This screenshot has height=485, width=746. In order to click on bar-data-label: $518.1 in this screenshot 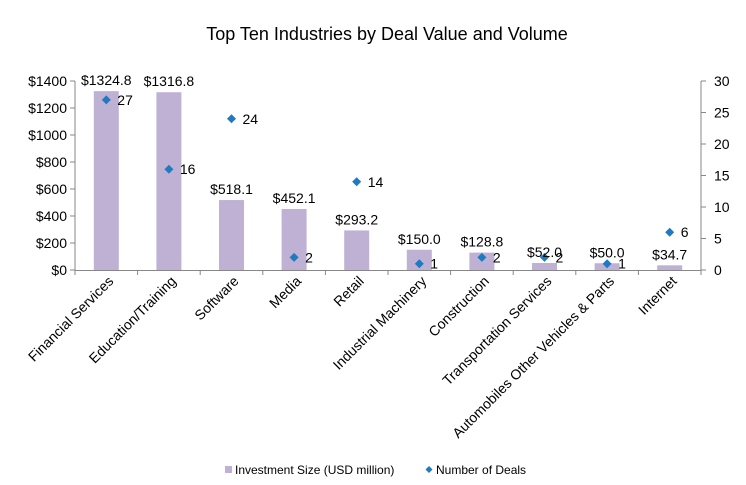, I will do `click(231, 189)`.